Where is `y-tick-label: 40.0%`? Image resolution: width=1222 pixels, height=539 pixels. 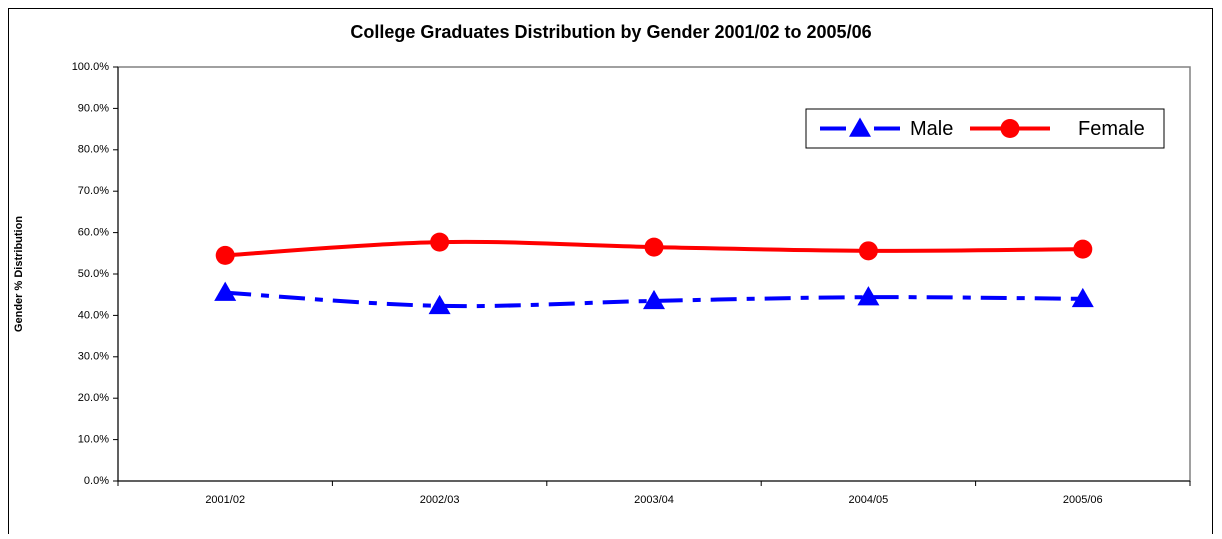 y-tick-label: 40.0% is located at coordinates (93, 315).